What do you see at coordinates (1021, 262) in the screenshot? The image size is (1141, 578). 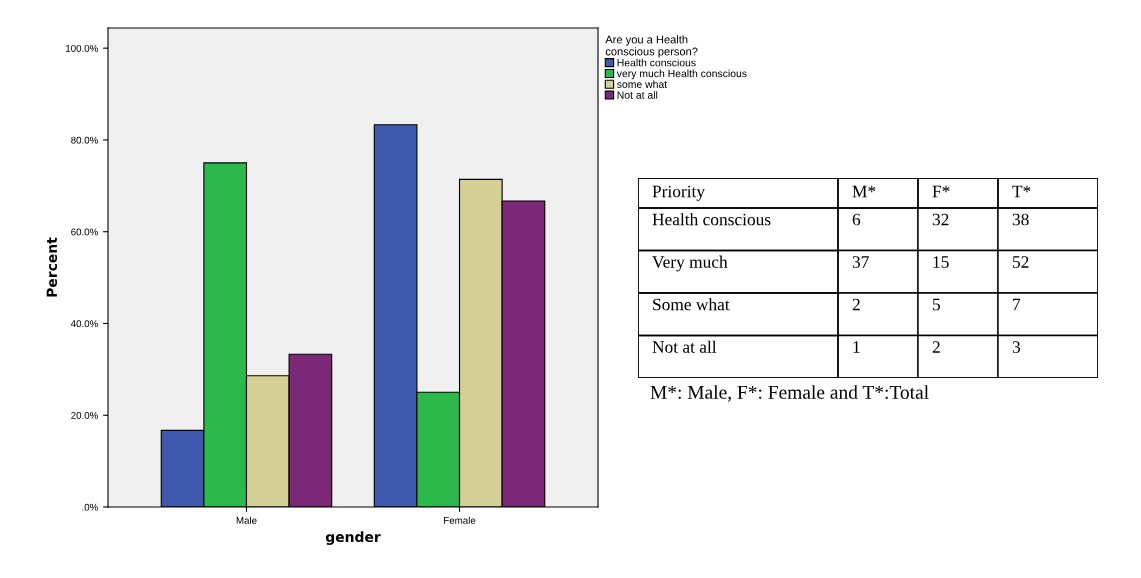 I see `data-label: 52` at bounding box center [1021, 262].